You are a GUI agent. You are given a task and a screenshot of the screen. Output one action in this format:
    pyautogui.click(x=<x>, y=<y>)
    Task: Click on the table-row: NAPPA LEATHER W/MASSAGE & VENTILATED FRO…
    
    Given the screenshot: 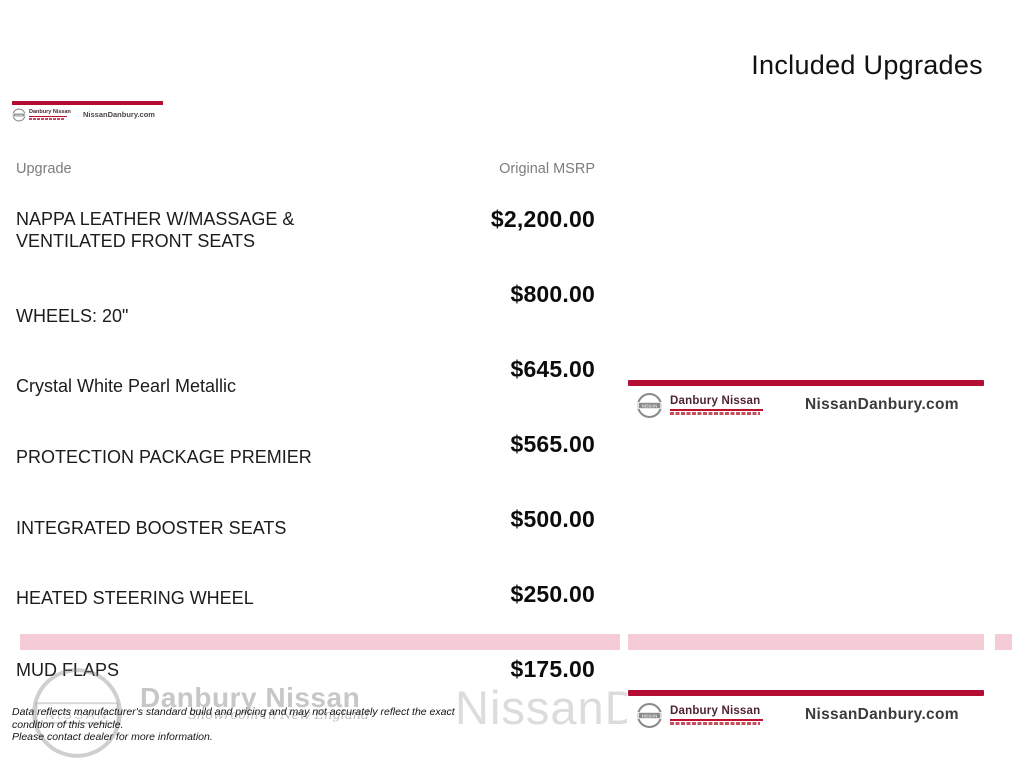 What is the action you would take?
    pyautogui.click(x=305, y=237)
    